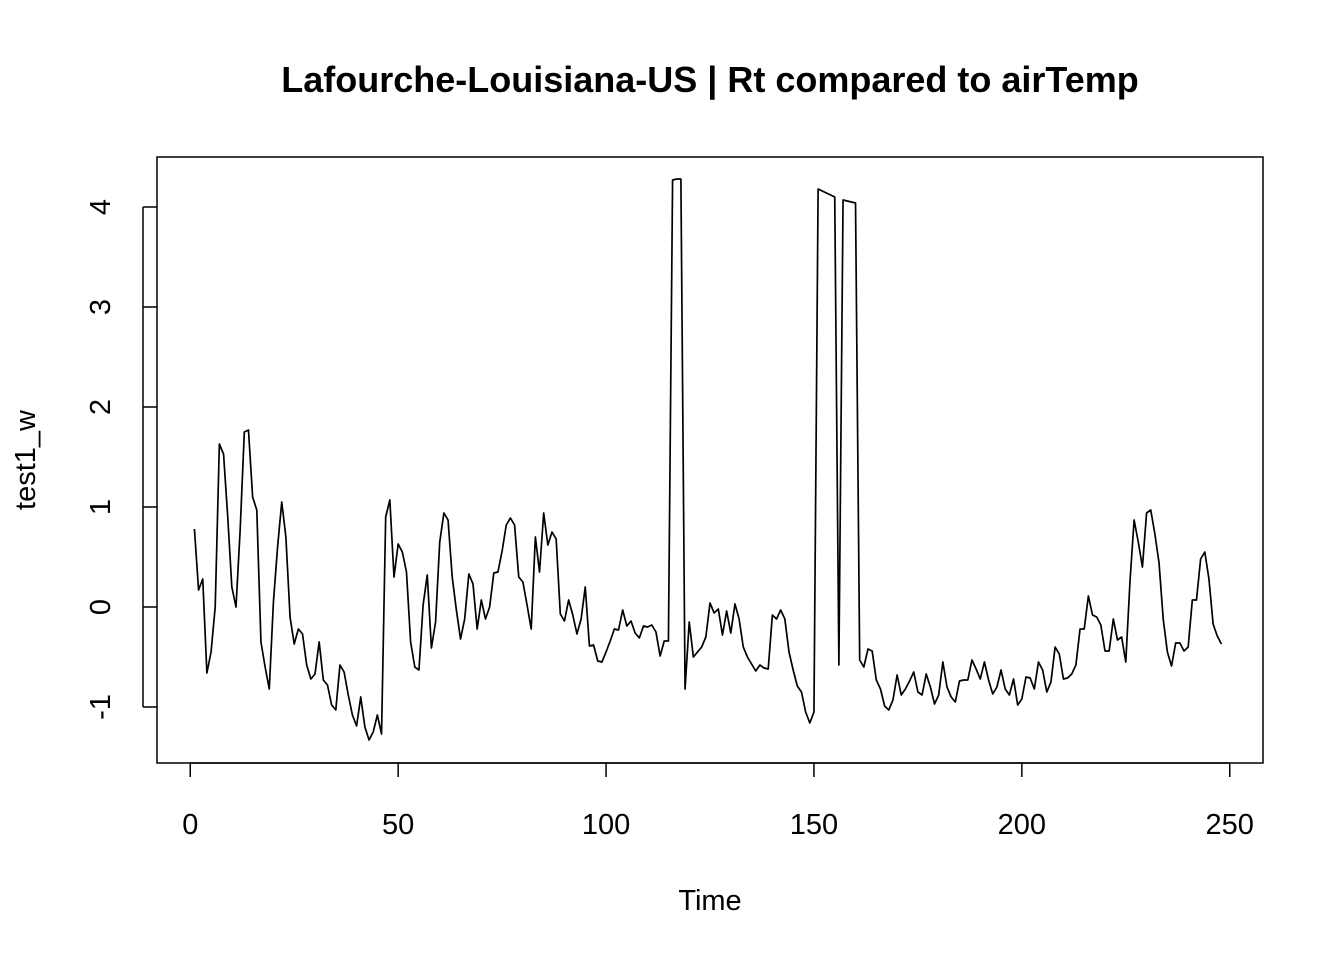 The image size is (1344, 960). I want to click on y-tick-label: 2, so click(101, 407).